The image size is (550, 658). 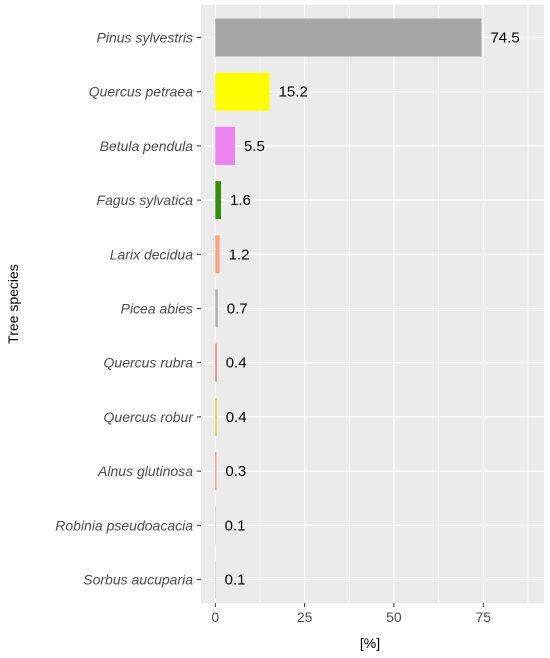 What do you see at coordinates (141, 92) in the screenshot?
I see `category-label: Quercus petraea` at bounding box center [141, 92].